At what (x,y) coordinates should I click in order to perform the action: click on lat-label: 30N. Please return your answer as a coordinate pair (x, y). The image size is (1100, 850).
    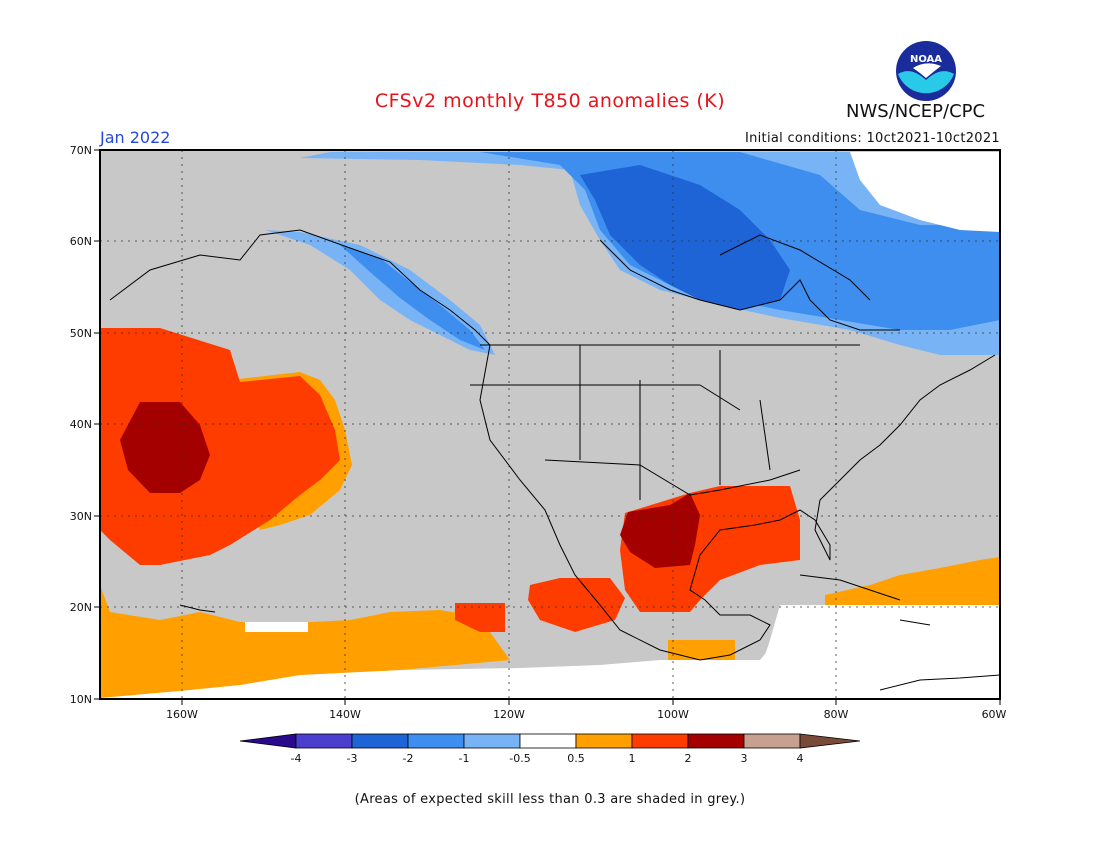
    Looking at the image, I should click on (81, 516).